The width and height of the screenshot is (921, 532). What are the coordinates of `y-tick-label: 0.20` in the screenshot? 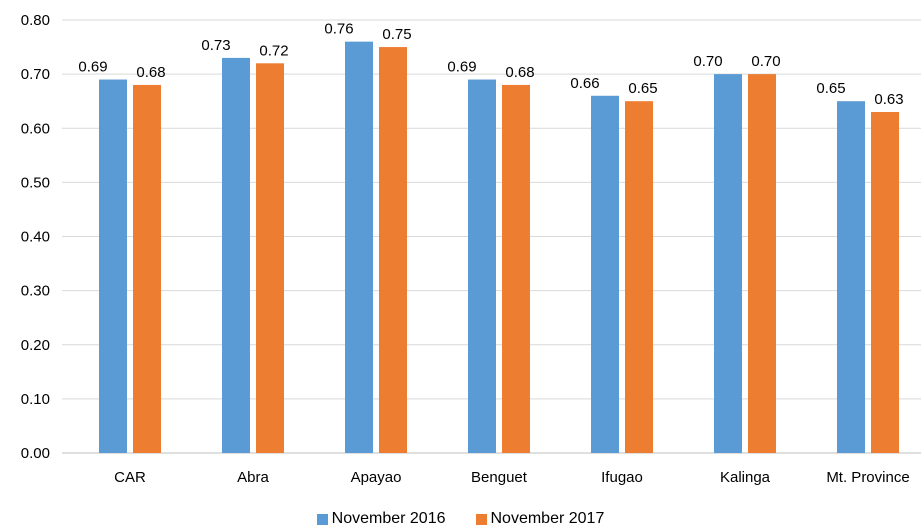 It's located at (35, 345).